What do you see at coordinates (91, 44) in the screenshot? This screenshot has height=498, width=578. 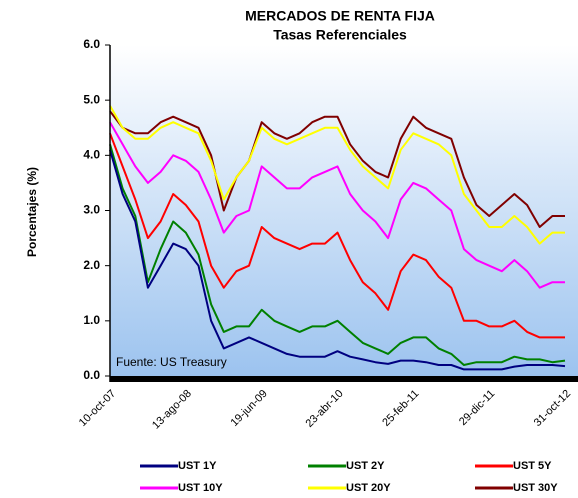 I see `y-tick-label: 6.0` at bounding box center [91, 44].